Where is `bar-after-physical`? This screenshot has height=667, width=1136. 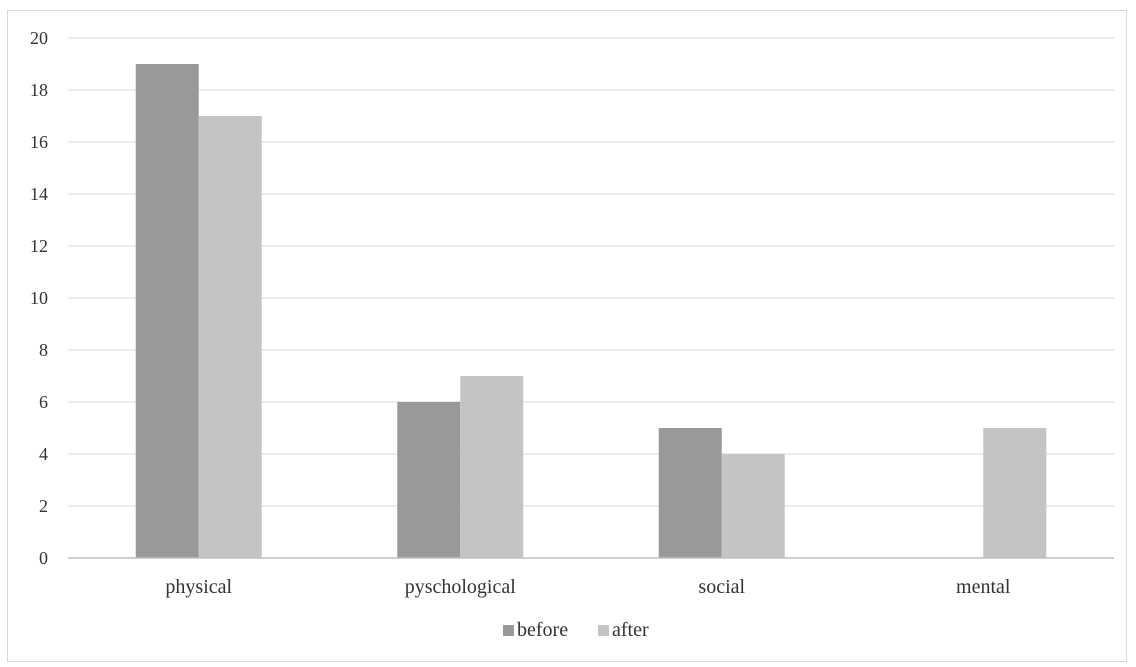
bar-after-physical is located at coordinates (230, 337).